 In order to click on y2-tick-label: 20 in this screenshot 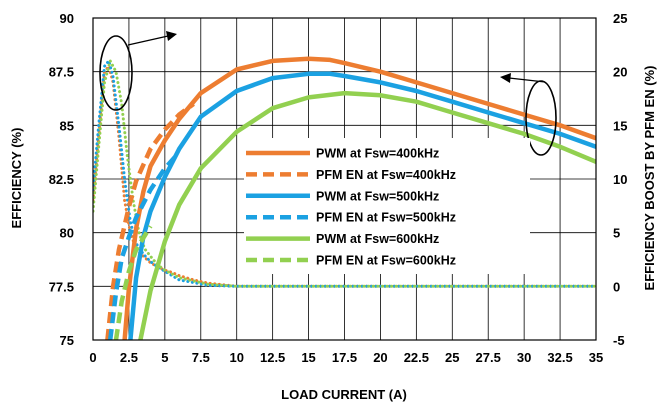, I will do `click(620, 72)`.